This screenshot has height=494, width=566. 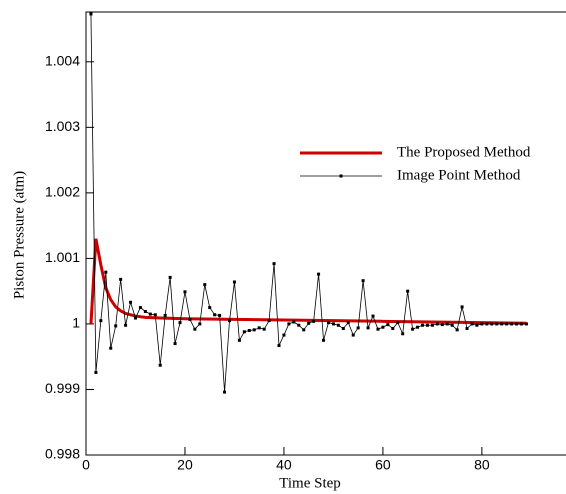 I want to click on legend-label: Image Point Method, so click(x=459, y=175).